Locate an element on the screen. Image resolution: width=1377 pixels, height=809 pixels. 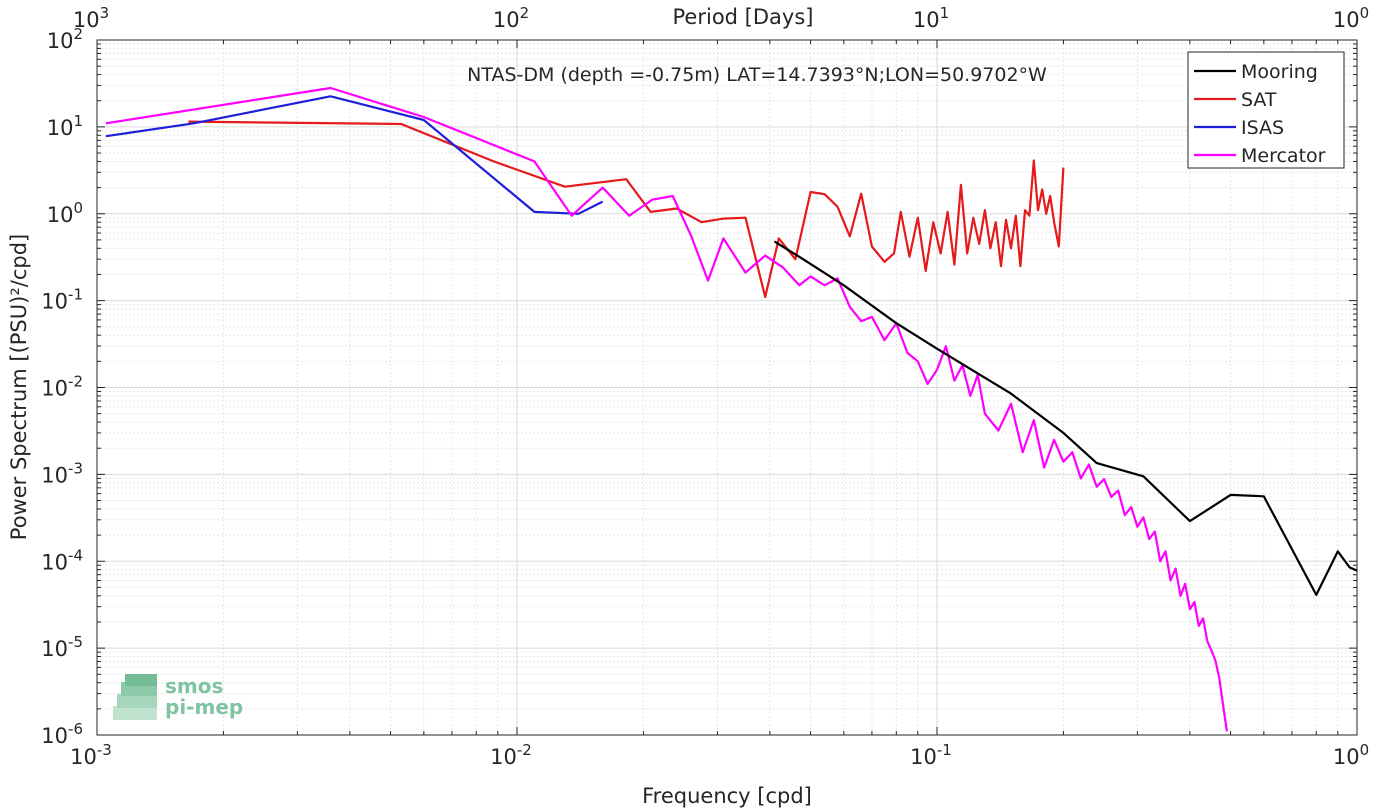
series-line-sat is located at coordinates (626, 209).